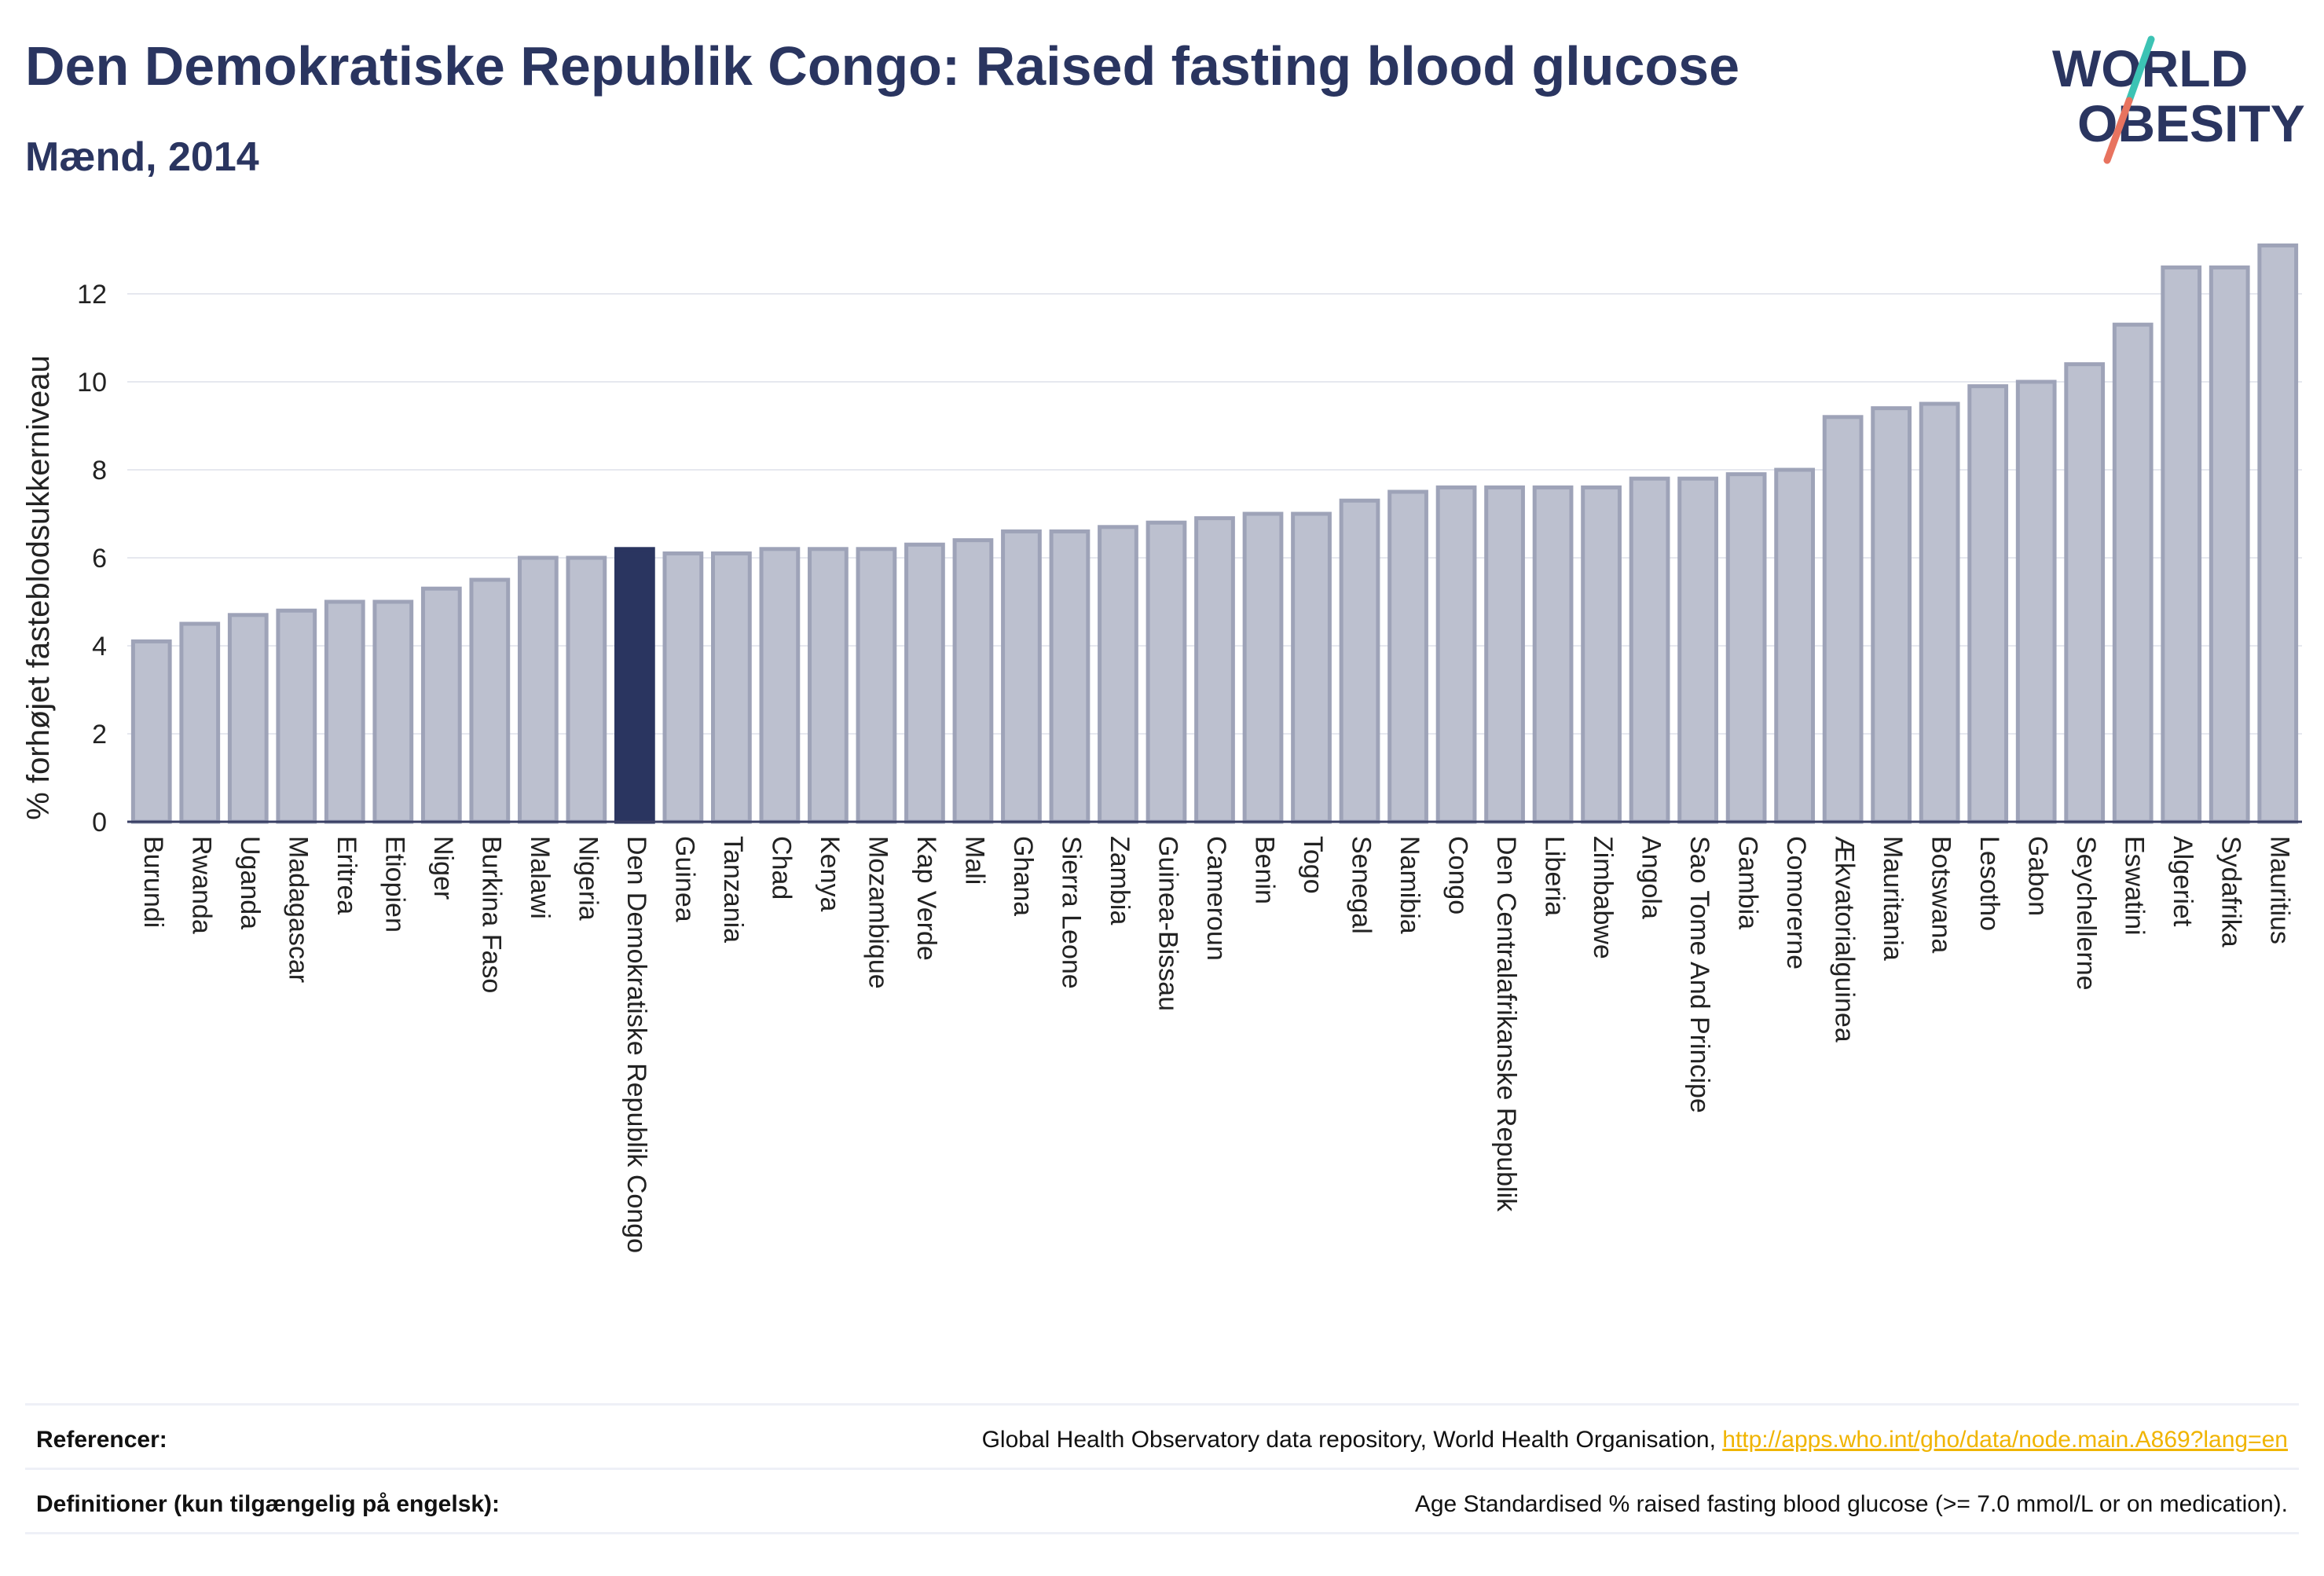  What do you see at coordinates (2038, 876) in the screenshot?
I see `x-tick-label: Gabon` at bounding box center [2038, 876].